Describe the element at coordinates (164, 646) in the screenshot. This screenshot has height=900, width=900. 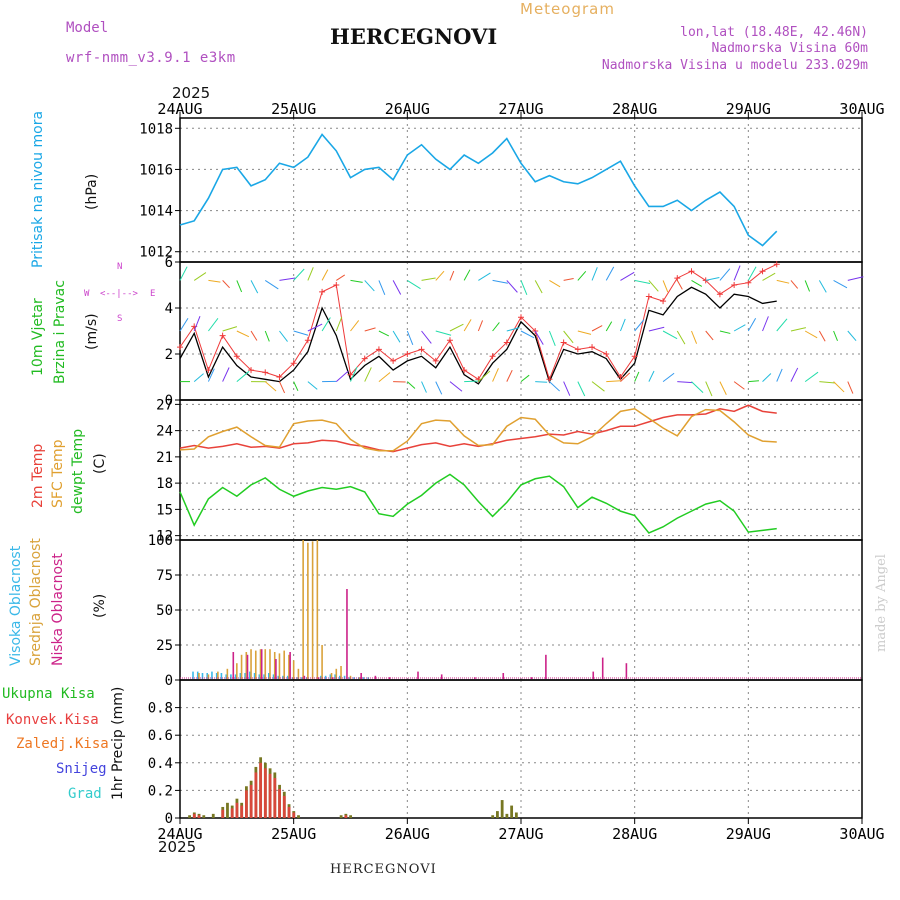
I see `y-tick-label: 25` at that location.